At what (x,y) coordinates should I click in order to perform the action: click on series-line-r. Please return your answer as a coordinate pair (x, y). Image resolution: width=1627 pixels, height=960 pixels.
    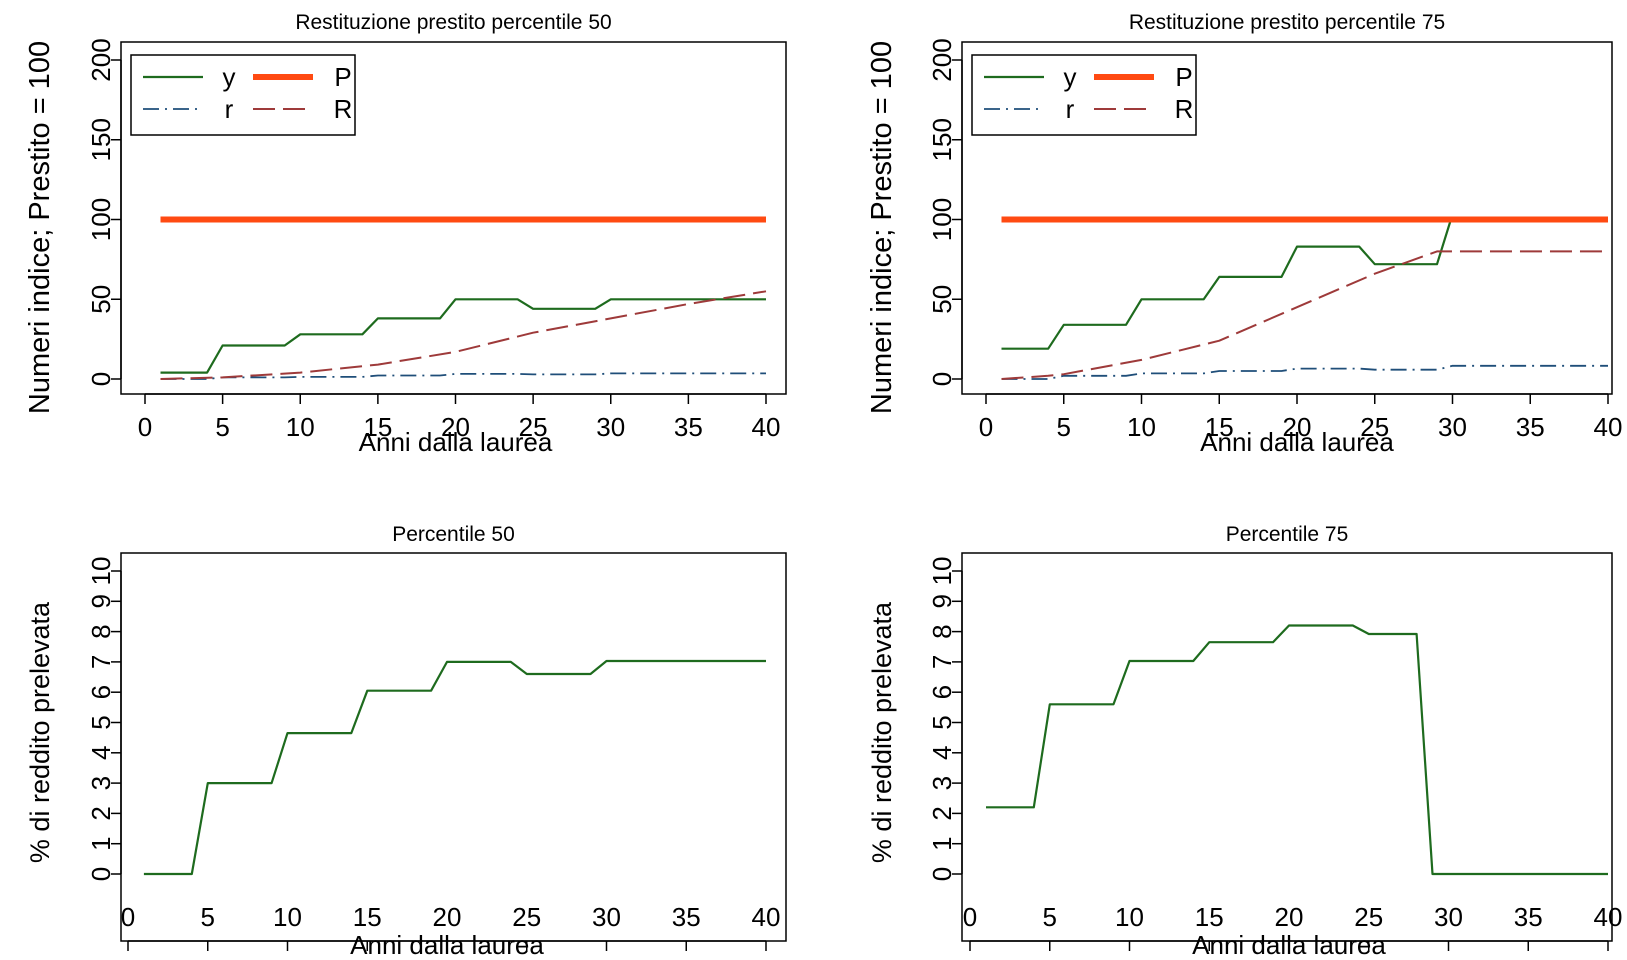
    Looking at the image, I should click on (1304, 372).